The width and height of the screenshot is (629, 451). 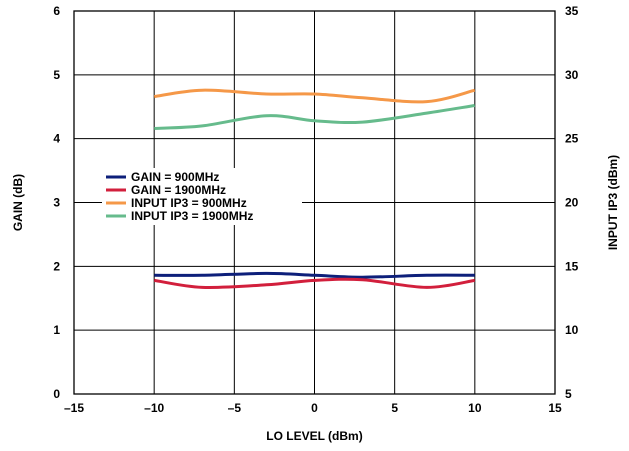 I want to click on legend-background, so click(x=202, y=196).